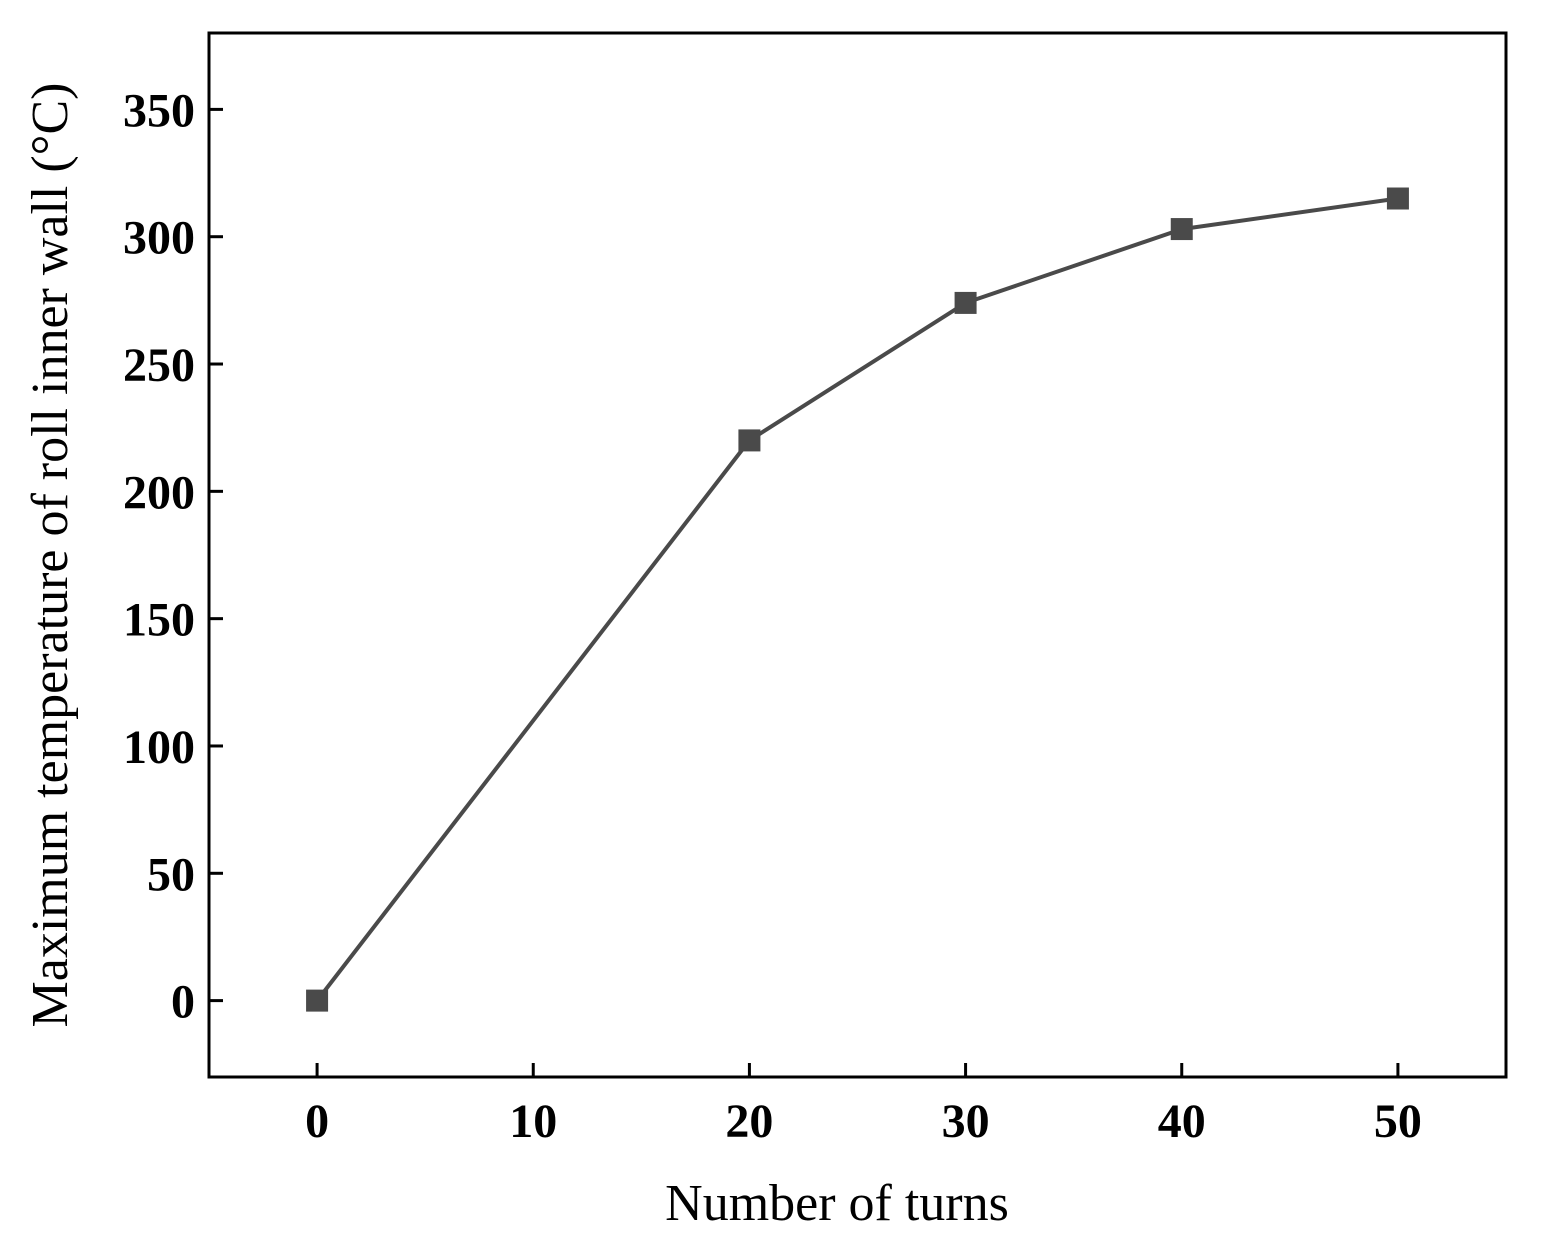 This screenshot has width=1554, height=1255. Describe the element at coordinates (159, 747) in the screenshot. I see `y-tick-label: 100` at that location.